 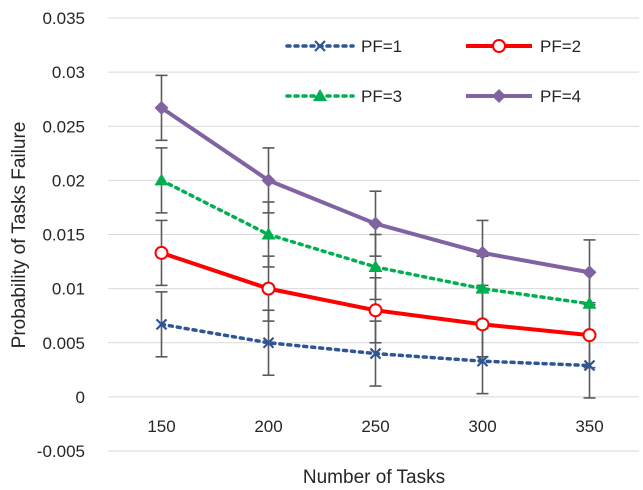 I want to click on legend-item-pf-2: PF=2, so click(x=523, y=46).